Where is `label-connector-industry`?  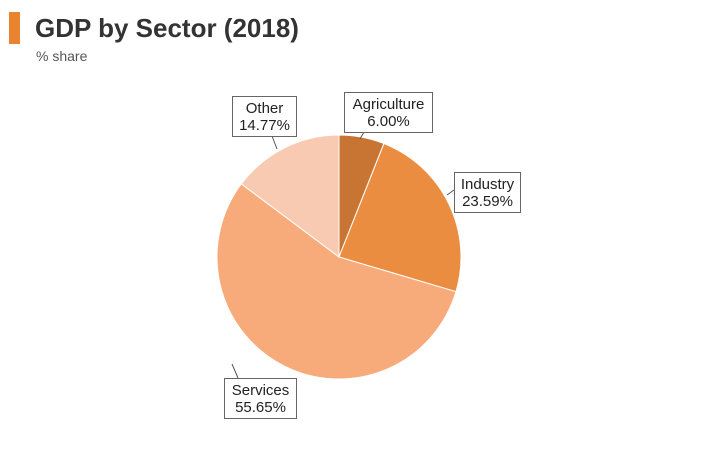
label-connector-industry is located at coordinates (450, 192).